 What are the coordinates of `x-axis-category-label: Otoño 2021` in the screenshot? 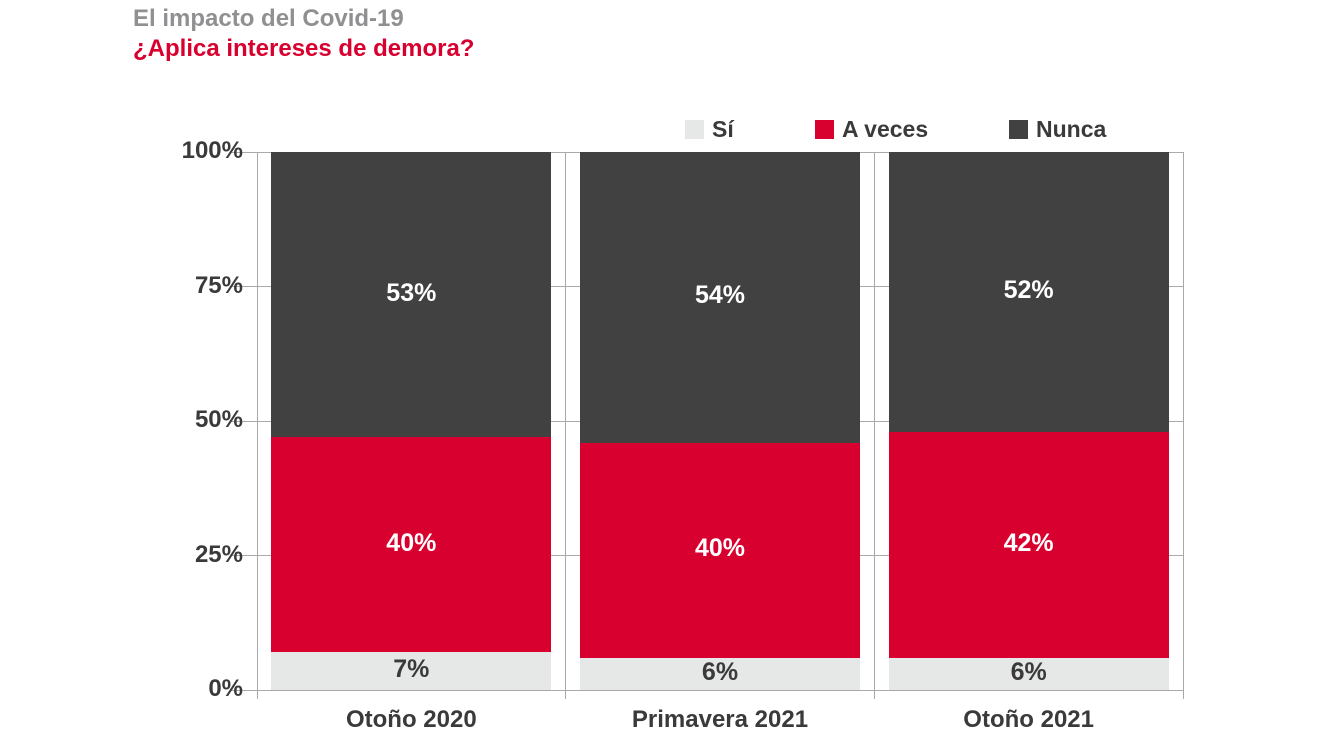 It's located at (1028, 719).